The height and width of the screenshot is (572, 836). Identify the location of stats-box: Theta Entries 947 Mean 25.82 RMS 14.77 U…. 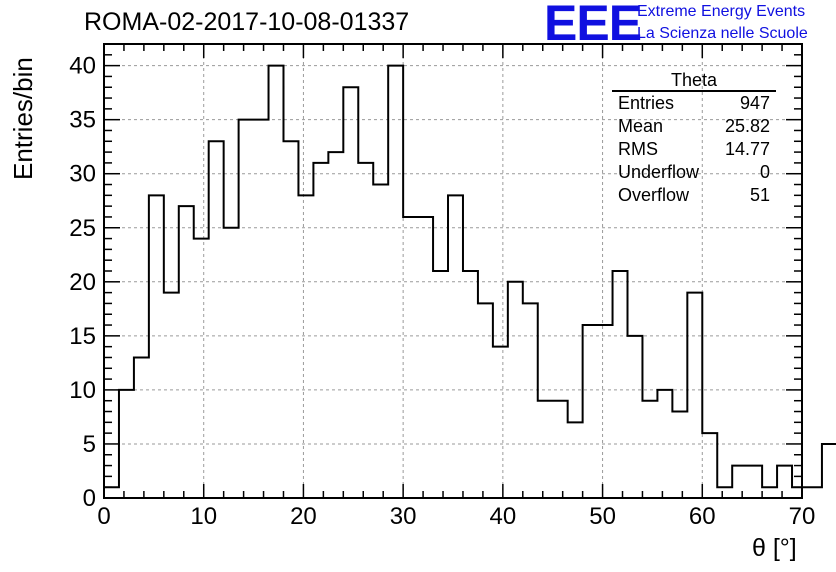
(694, 138).